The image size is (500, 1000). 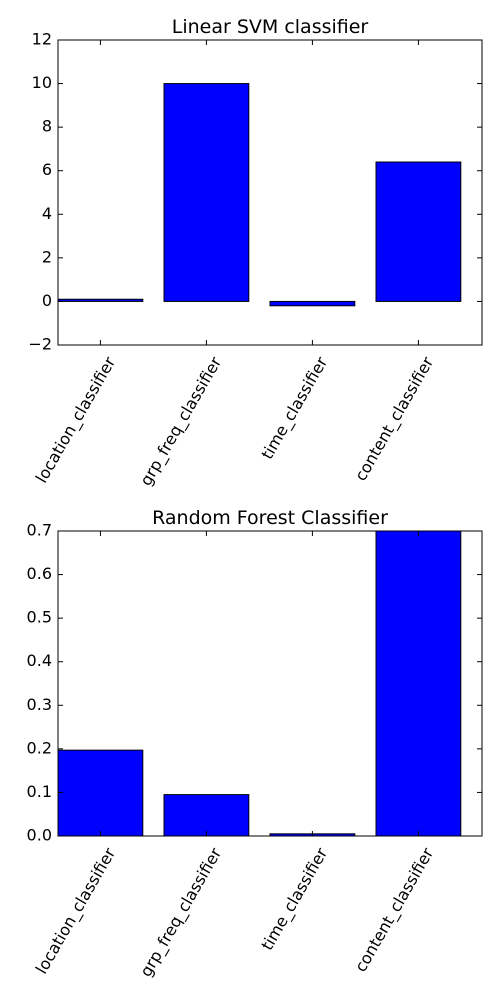 What do you see at coordinates (270, 27) in the screenshot?
I see `chart-title: Linear SVM classifier` at bounding box center [270, 27].